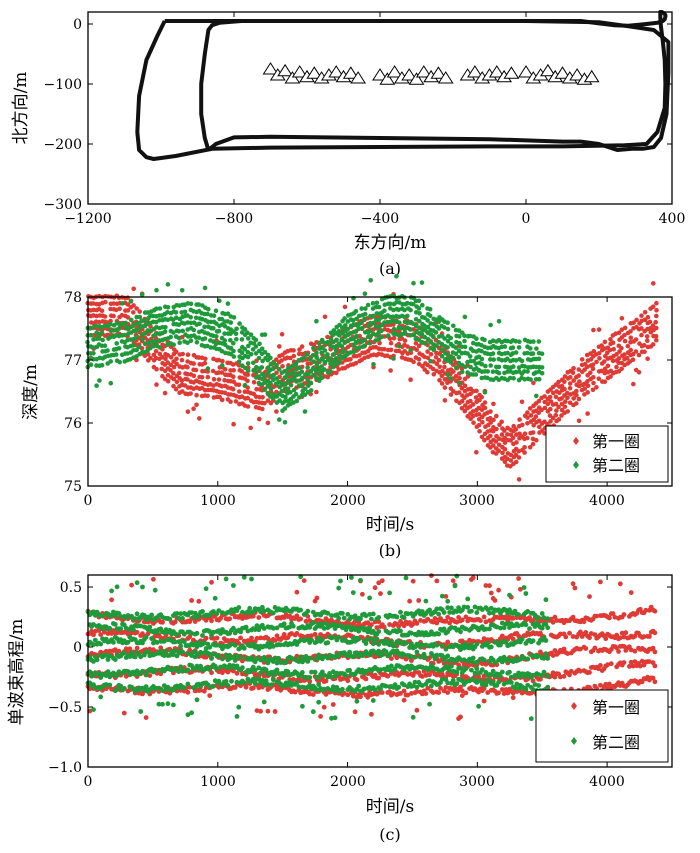  I want to click on legend-box, so click(607, 454).